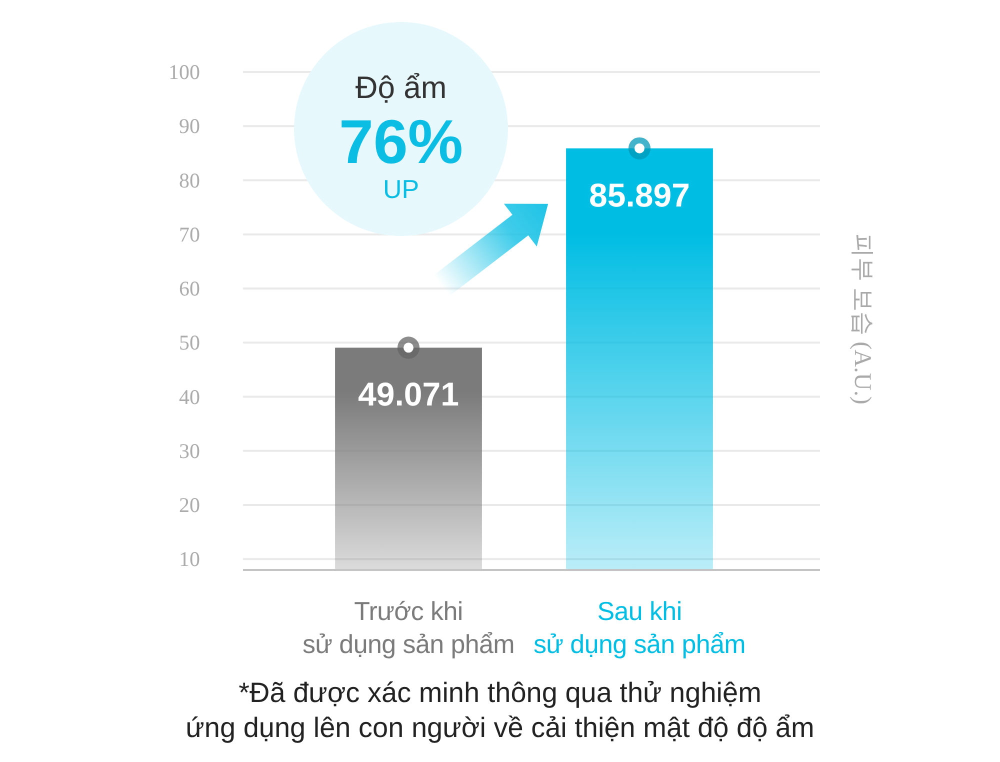 Image resolution: width=1000 pixels, height=762 pixels. I want to click on x-tick-label: Trước khi sử dụng sản phẩm, so click(408, 627).